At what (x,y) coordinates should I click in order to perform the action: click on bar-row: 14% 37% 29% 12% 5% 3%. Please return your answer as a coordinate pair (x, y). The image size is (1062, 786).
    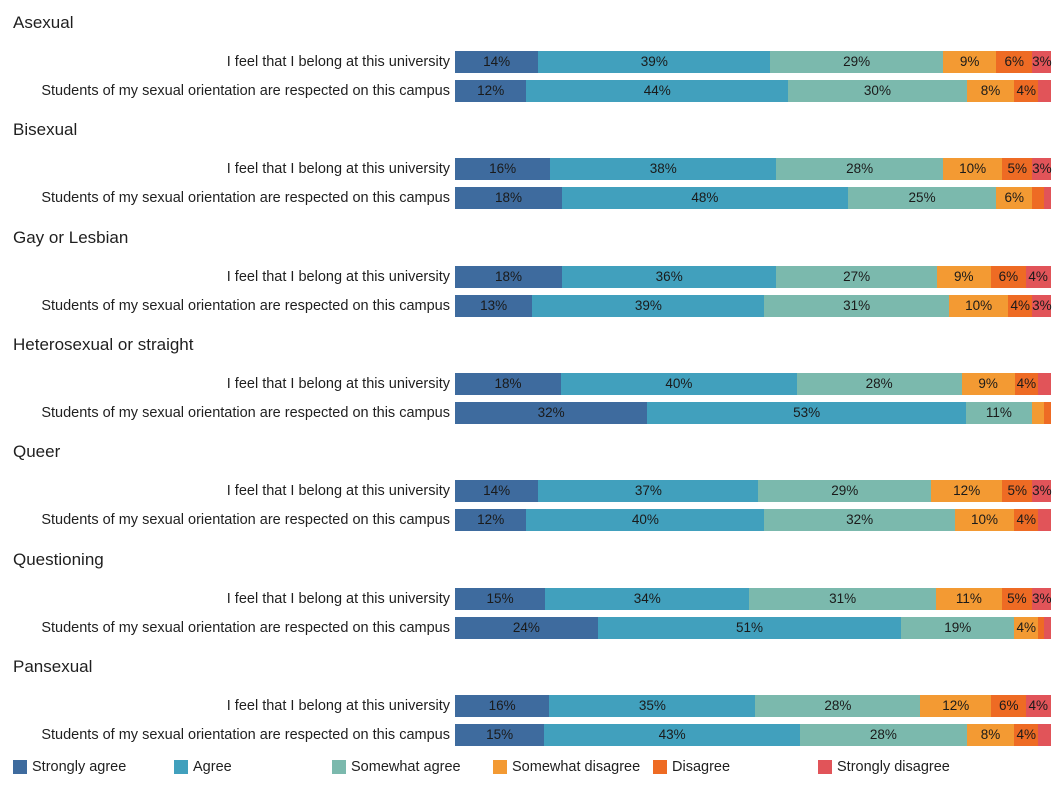
    Looking at the image, I should click on (753, 491).